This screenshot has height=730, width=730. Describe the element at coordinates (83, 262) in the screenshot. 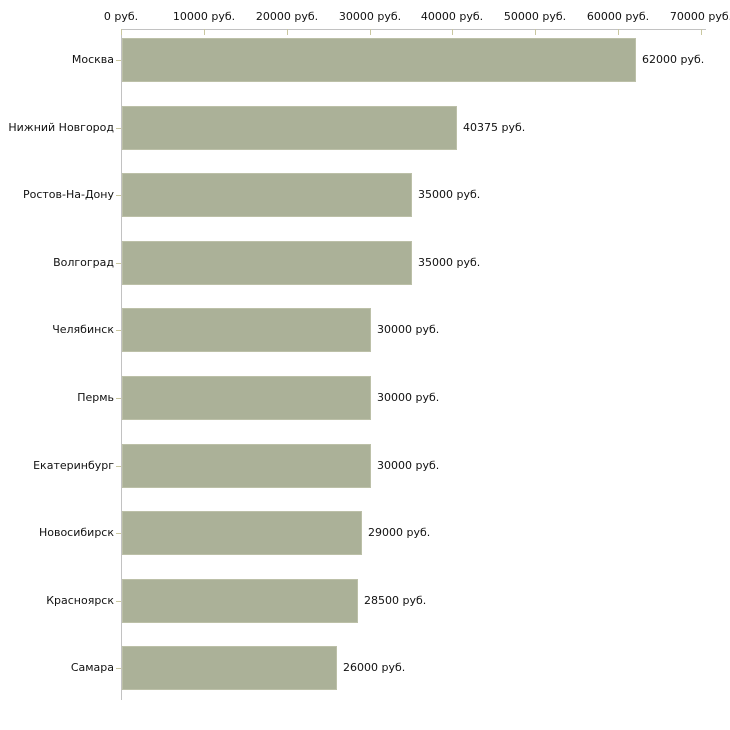

I see `category-label: Волгоград` at that location.